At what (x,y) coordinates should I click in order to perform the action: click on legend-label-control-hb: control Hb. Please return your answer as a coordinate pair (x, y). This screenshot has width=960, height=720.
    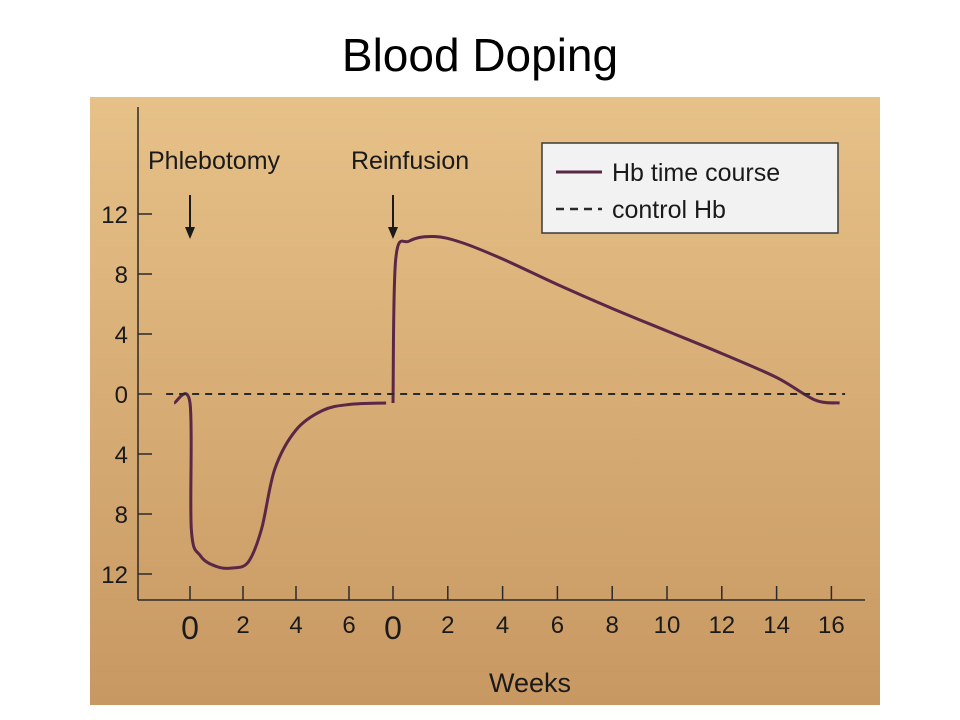
    Looking at the image, I should click on (669, 210).